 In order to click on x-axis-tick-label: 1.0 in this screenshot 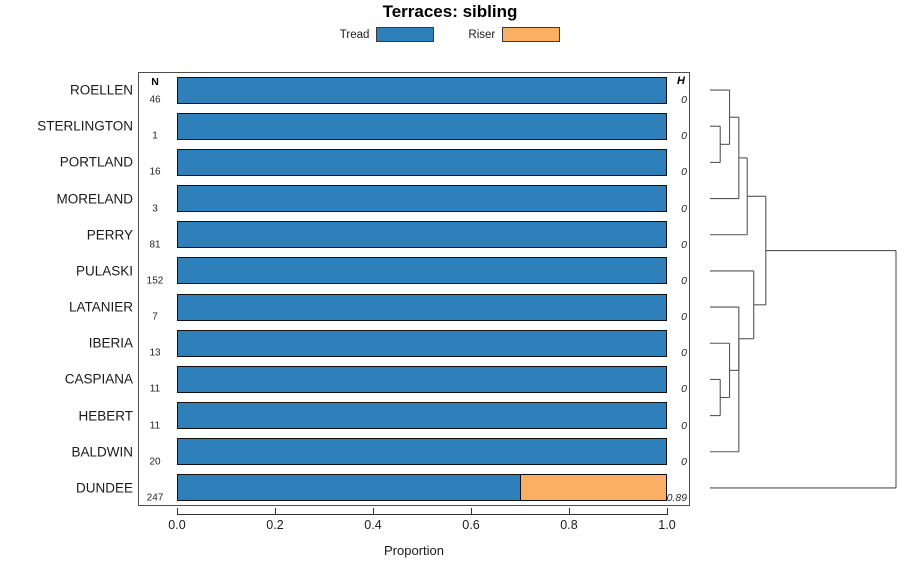, I will do `click(667, 525)`.